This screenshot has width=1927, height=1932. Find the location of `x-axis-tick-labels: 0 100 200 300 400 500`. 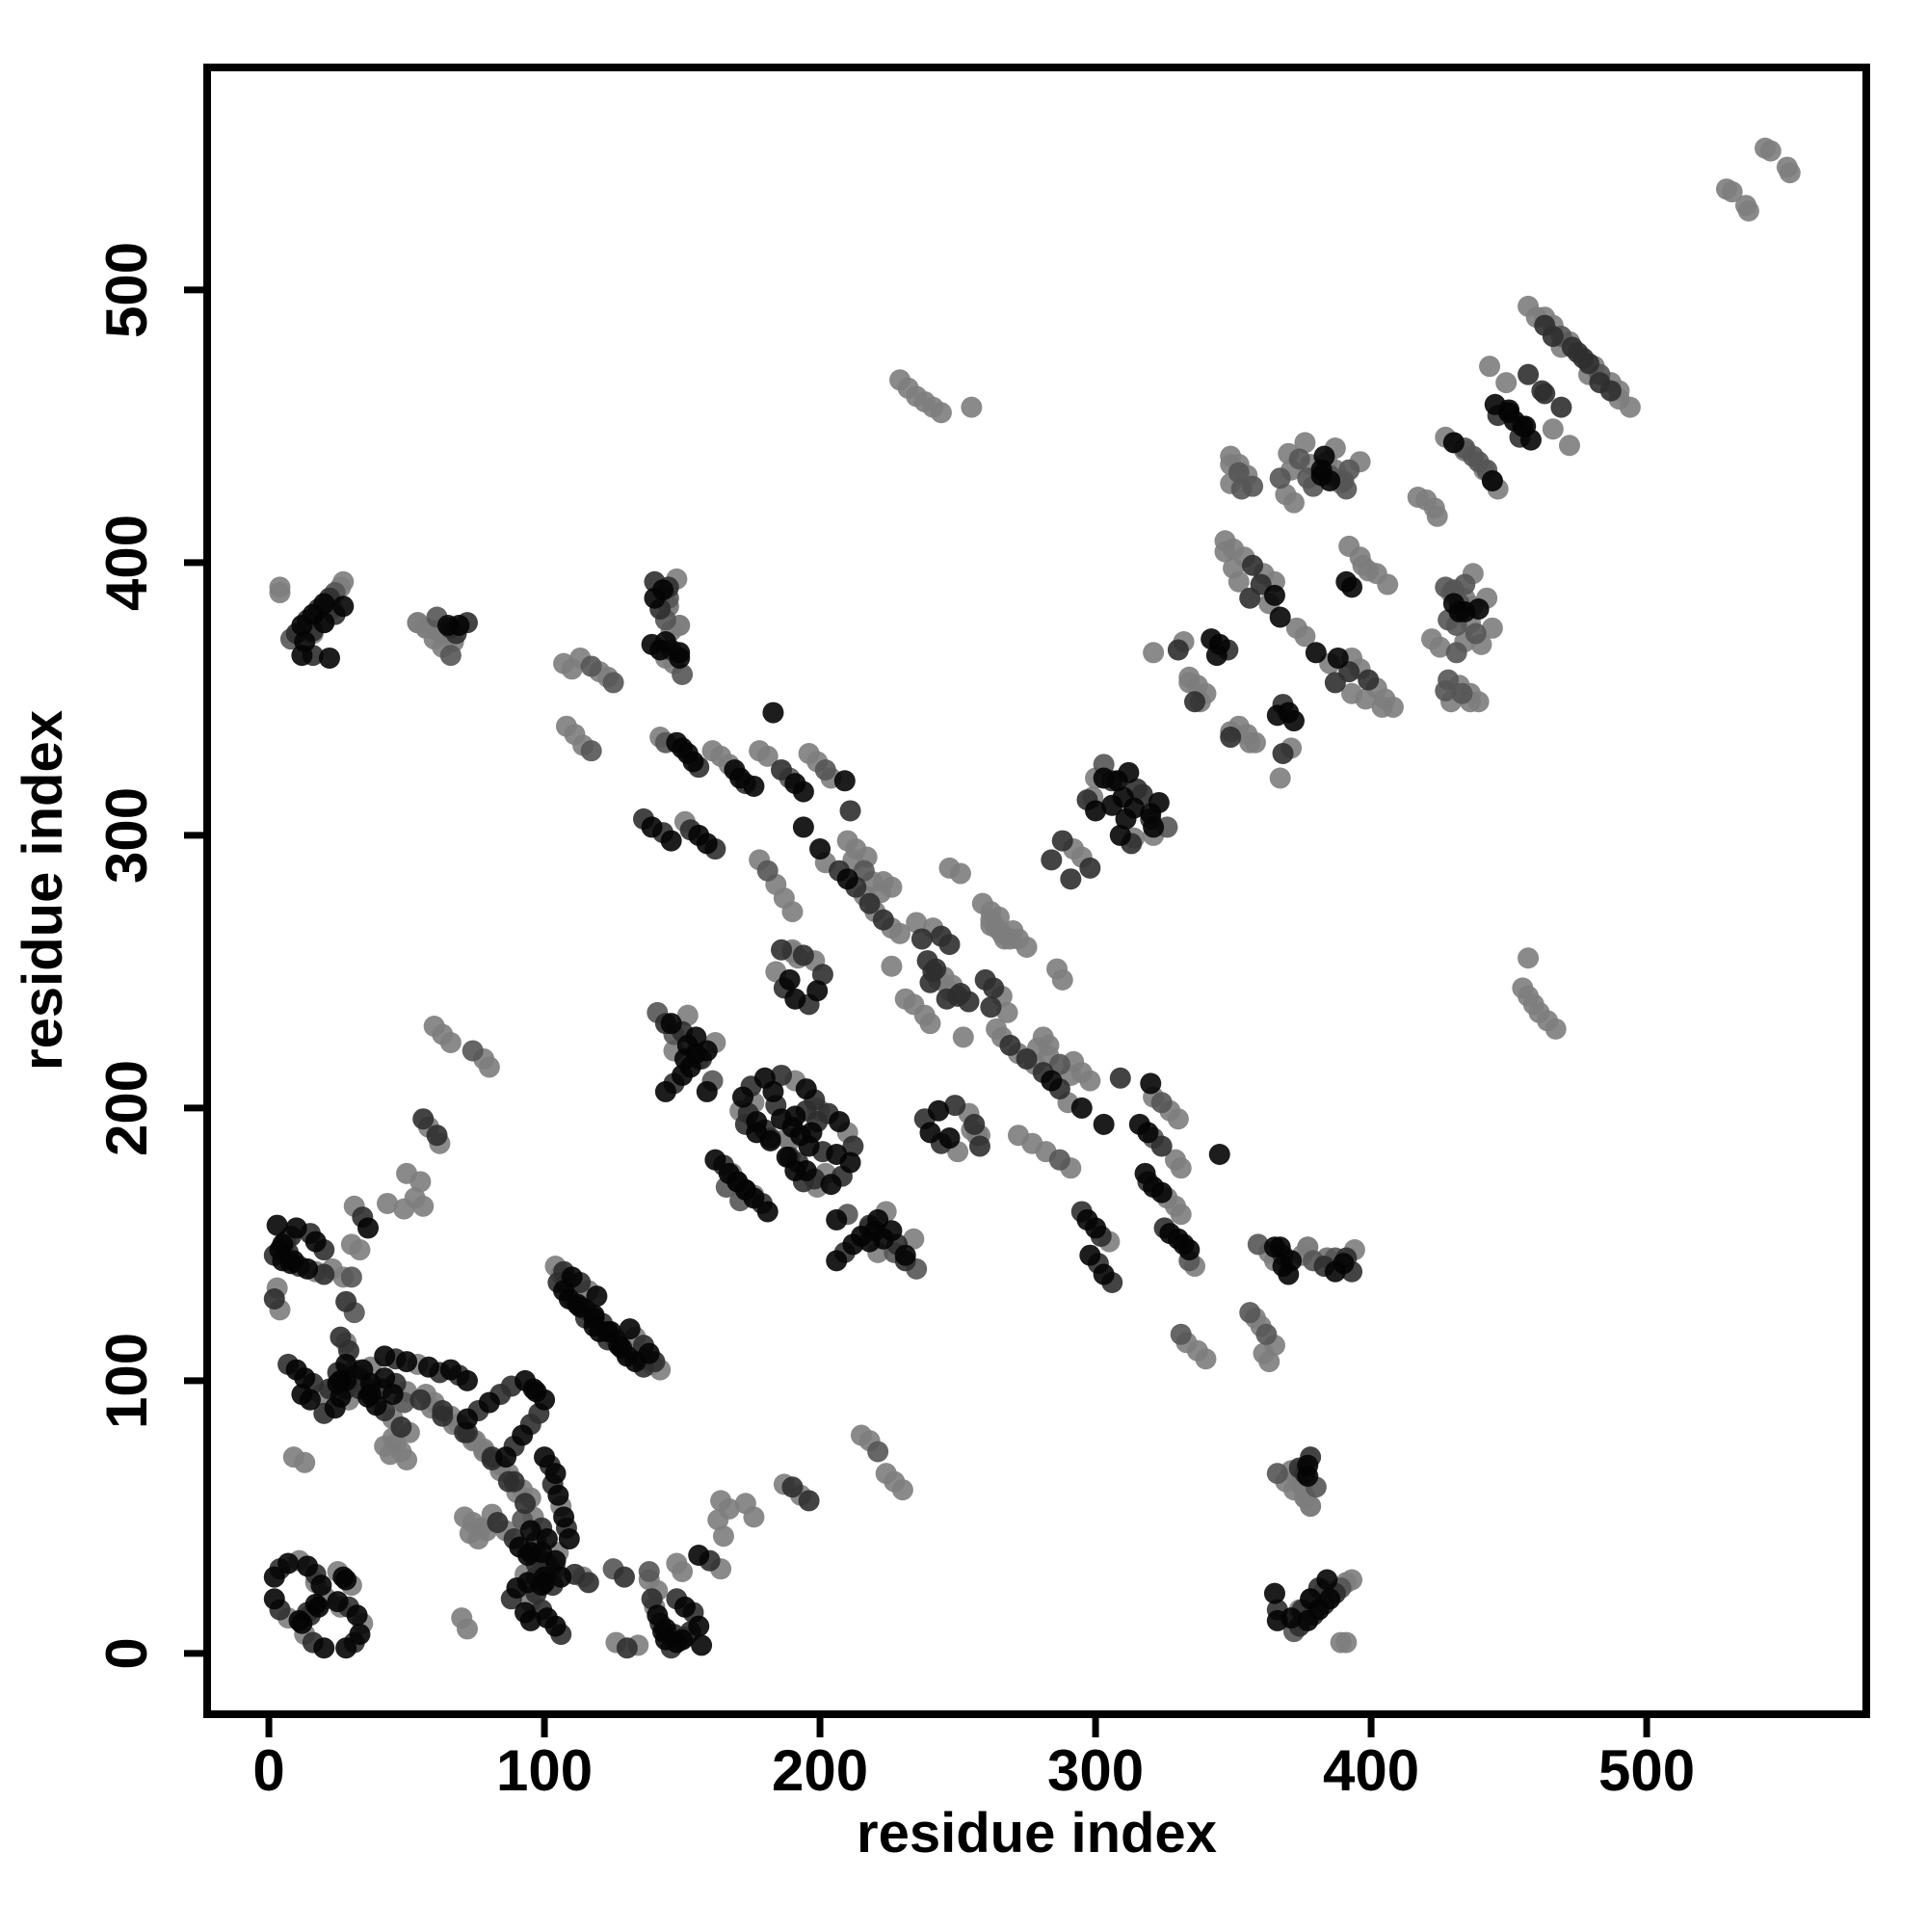

x-axis-tick-labels: 0 100 200 300 400 500 is located at coordinates (974, 1770).